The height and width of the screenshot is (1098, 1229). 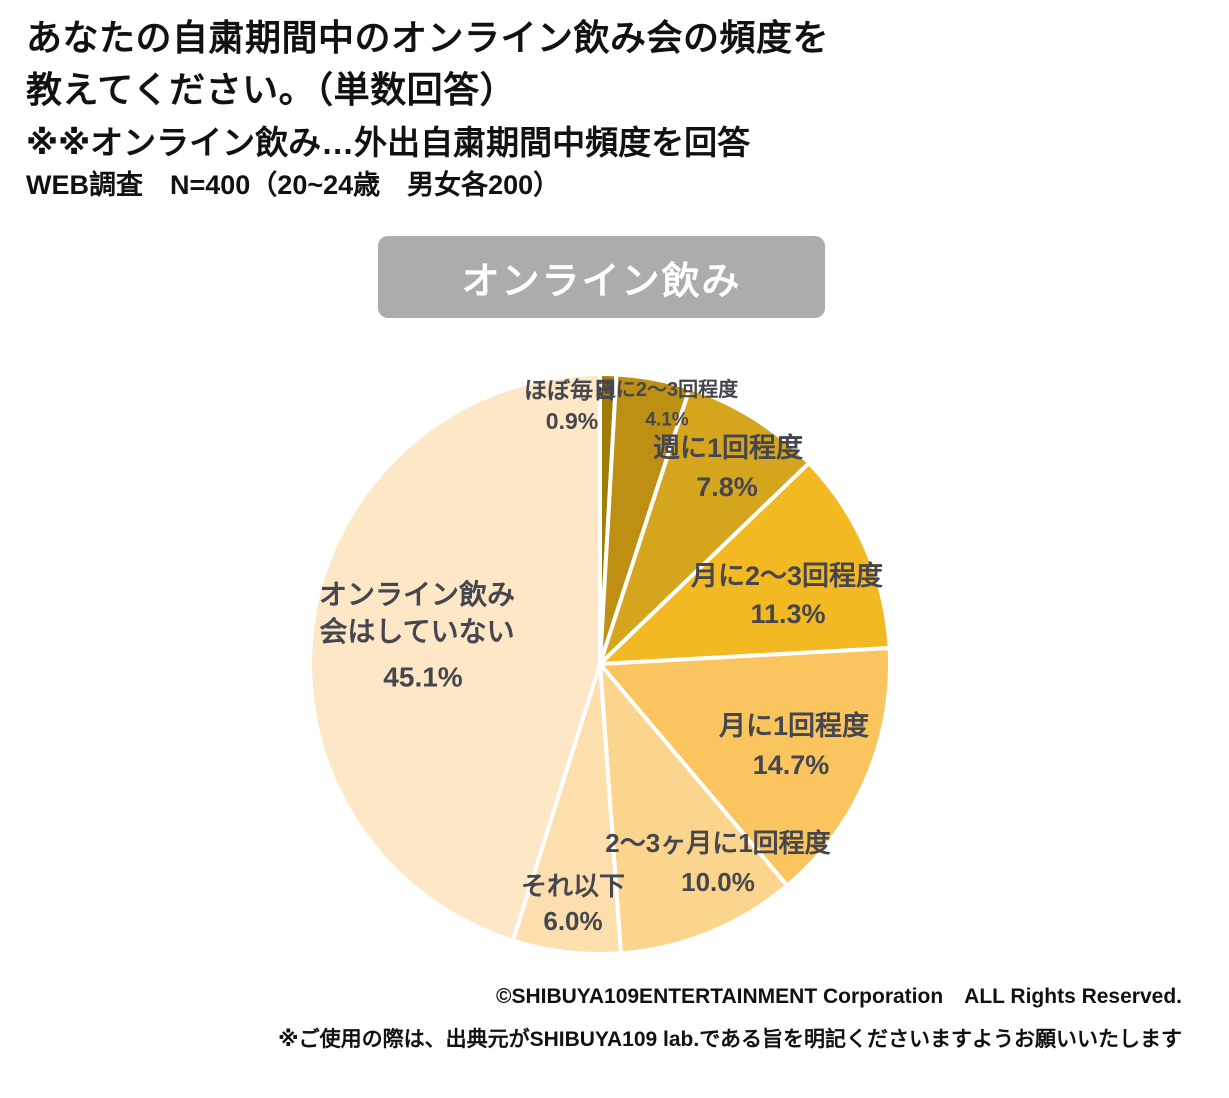 What do you see at coordinates (271, 89) in the screenshot?
I see `title-line-2: 教えてください。（単数回答）` at bounding box center [271, 89].